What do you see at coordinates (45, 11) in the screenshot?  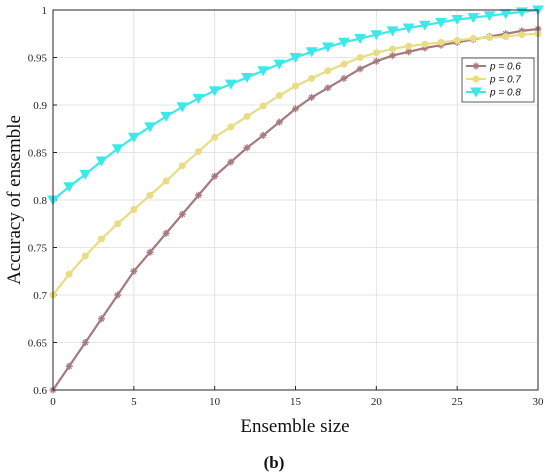 I see `y-tick-label: 1` at bounding box center [45, 11].